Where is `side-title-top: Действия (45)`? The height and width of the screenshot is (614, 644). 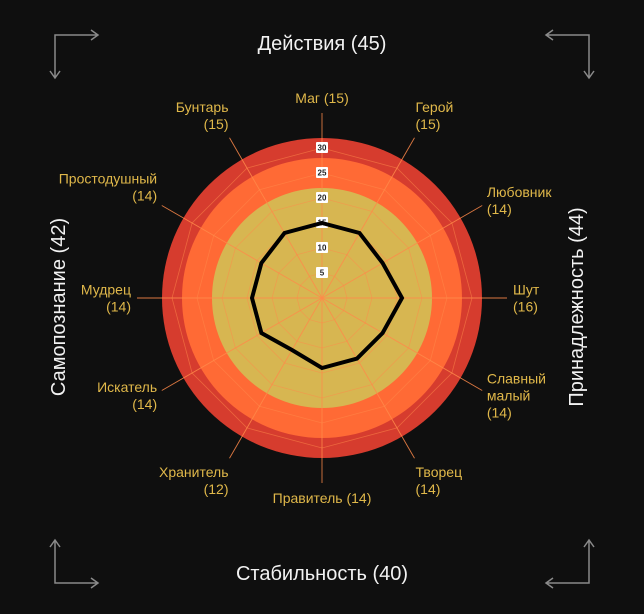
side-title-top: Действия (45) is located at coordinates (322, 44).